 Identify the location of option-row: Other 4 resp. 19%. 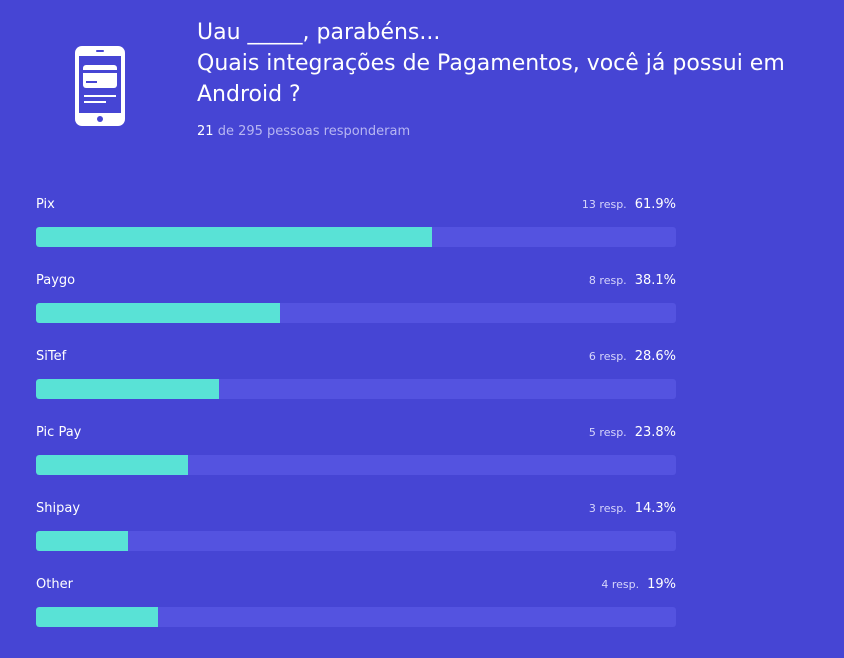
(356, 604).